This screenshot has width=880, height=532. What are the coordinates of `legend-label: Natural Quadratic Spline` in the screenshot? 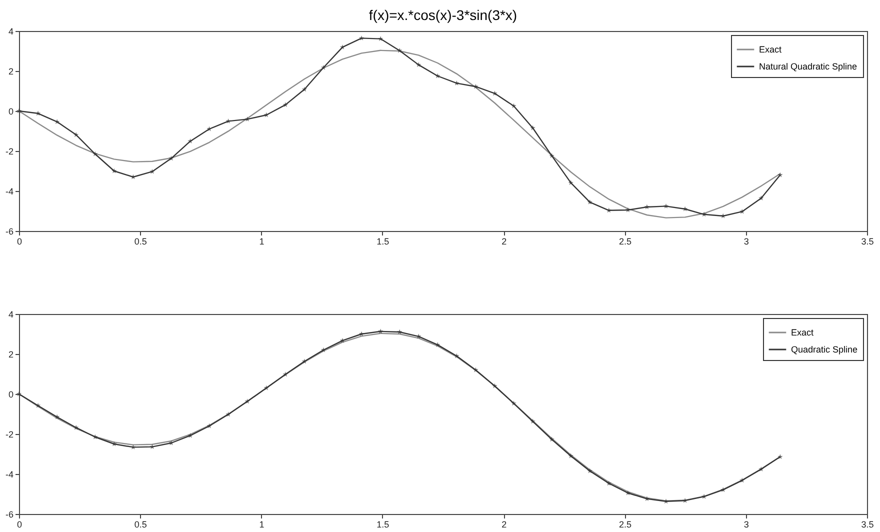 It's located at (808, 67).